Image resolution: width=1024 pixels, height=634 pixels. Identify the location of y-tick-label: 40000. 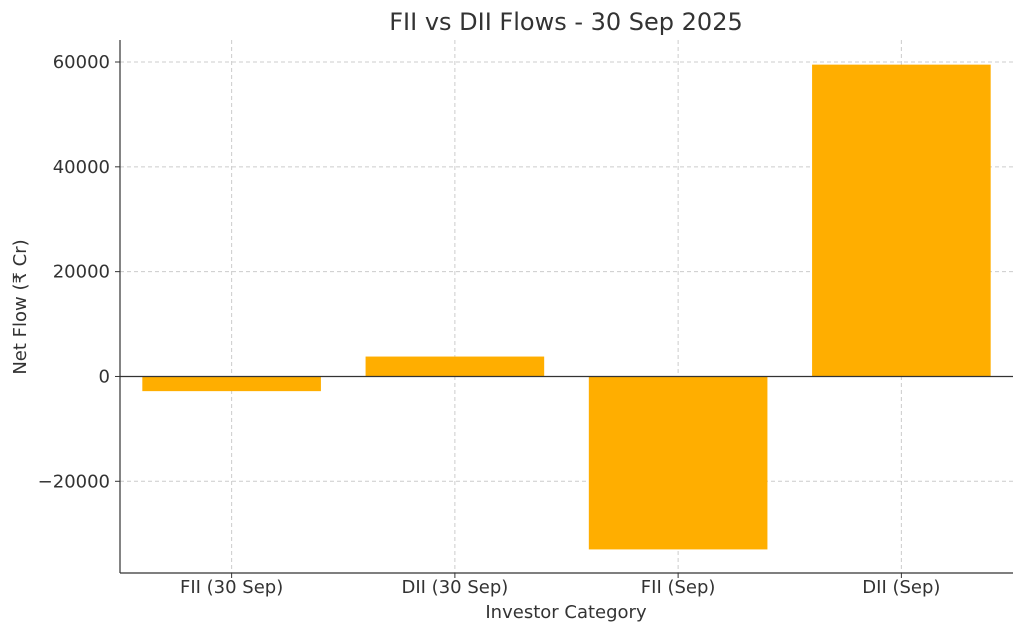
(81, 167).